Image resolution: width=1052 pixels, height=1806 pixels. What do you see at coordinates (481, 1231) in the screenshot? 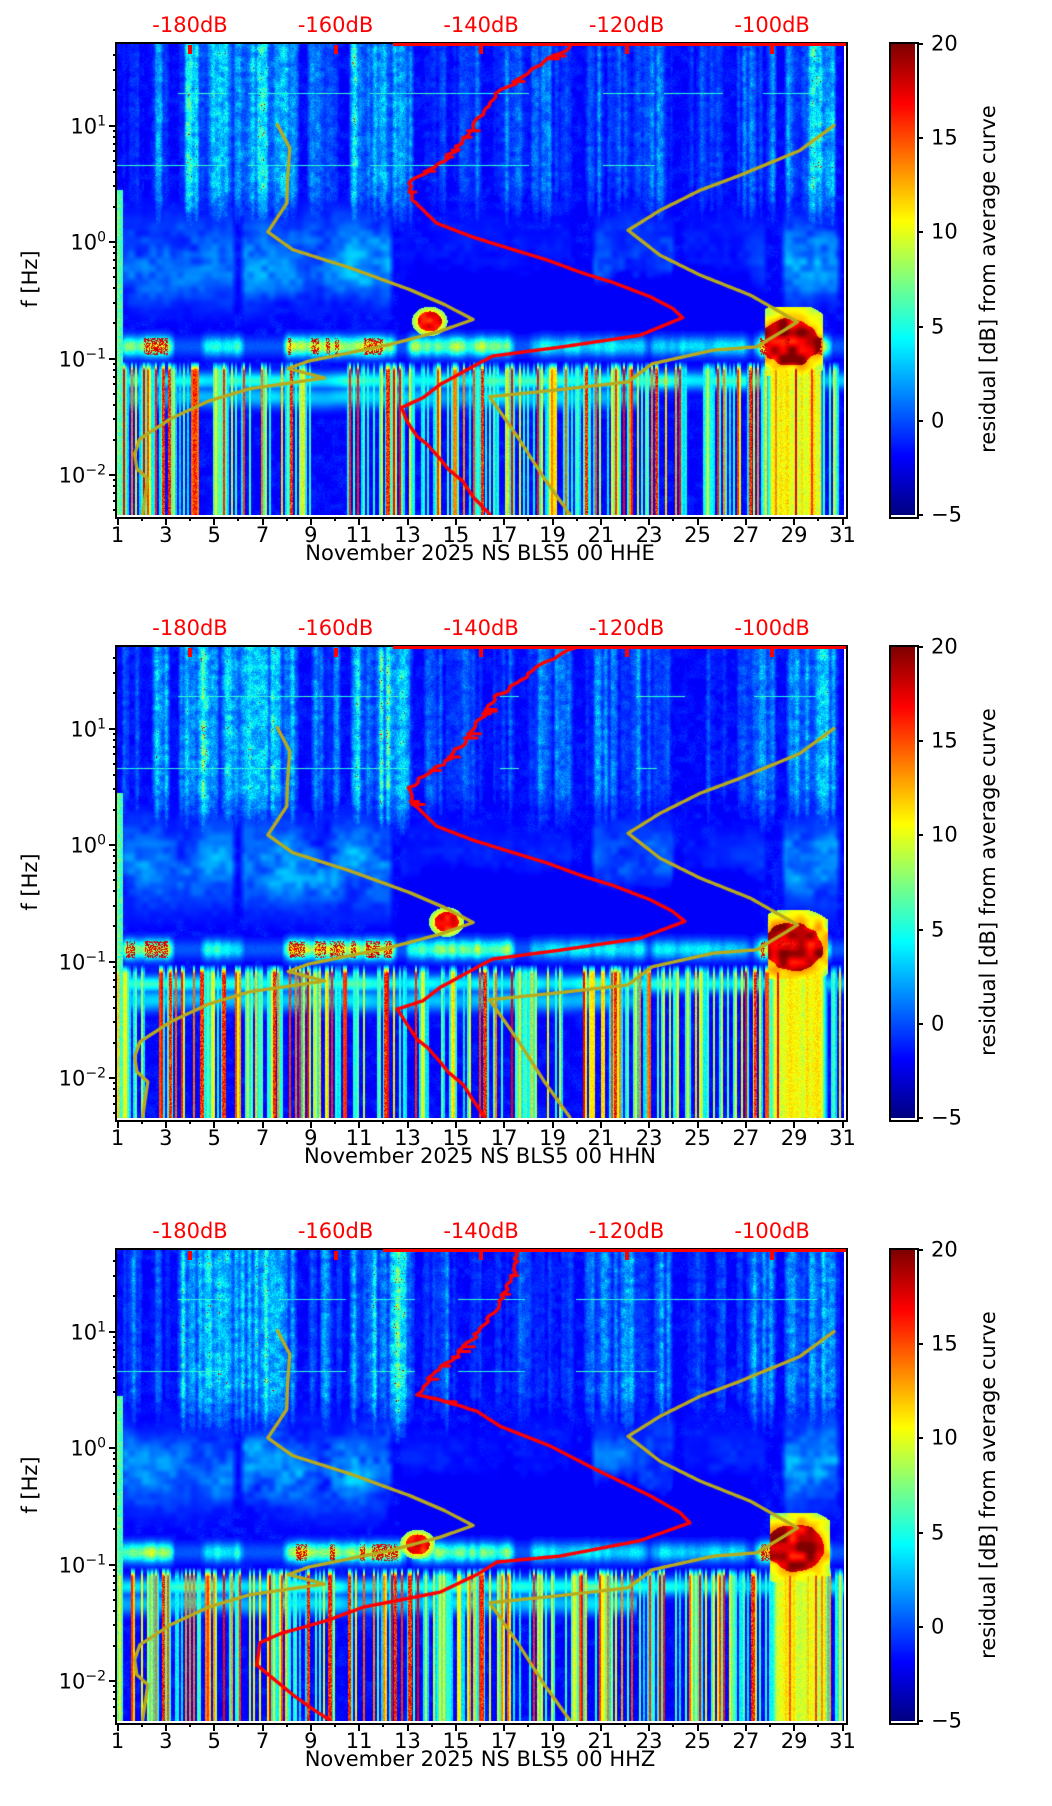
I see `db-tick-label: -140dB` at bounding box center [481, 1231].